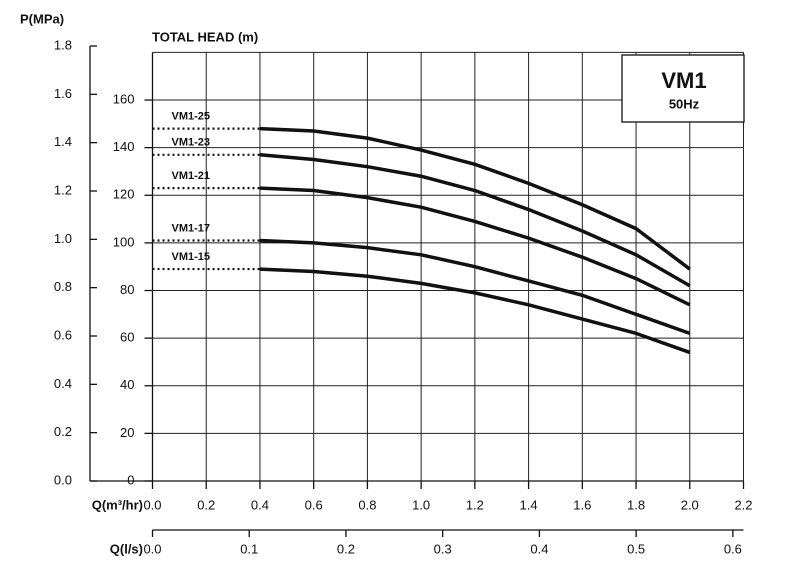 The width and height of the screenshot is (789, 577). What do you see at coordinates (127, 384) in the screenshot?
I see `y-tick-label: 40` at bounding box center [127, 384].